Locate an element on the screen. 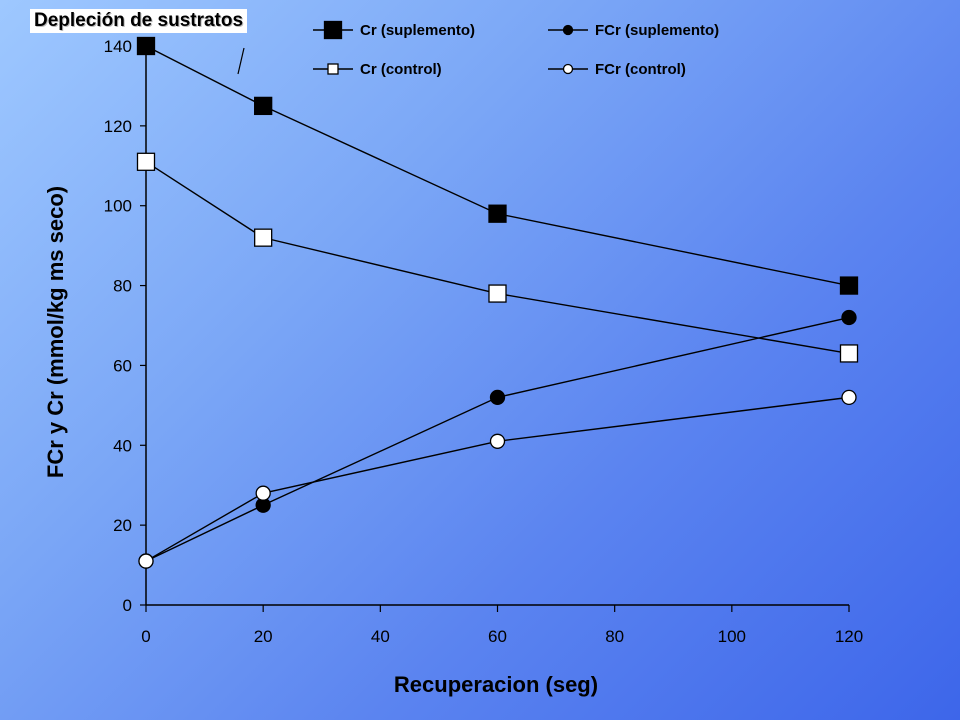 This screenshot has width=960, height=720. y-tick-label: 120 is located at coordinates (118, 126).